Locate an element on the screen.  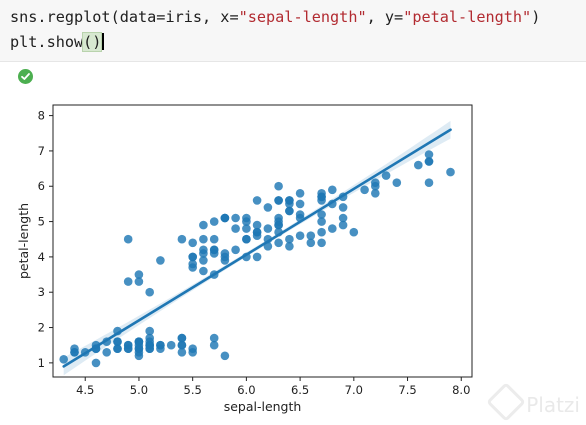
code-text: , y= is located at coordinates (385, 17).